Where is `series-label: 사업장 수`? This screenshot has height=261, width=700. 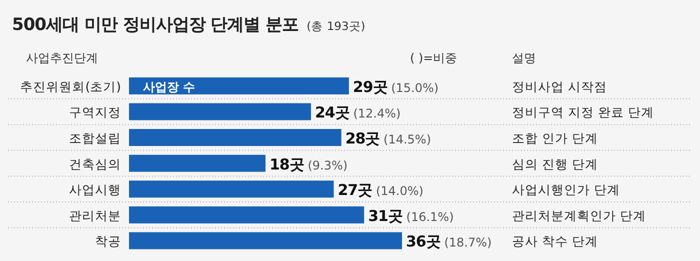
series-label: 사업장 수 is located at coordinates (169, 87).